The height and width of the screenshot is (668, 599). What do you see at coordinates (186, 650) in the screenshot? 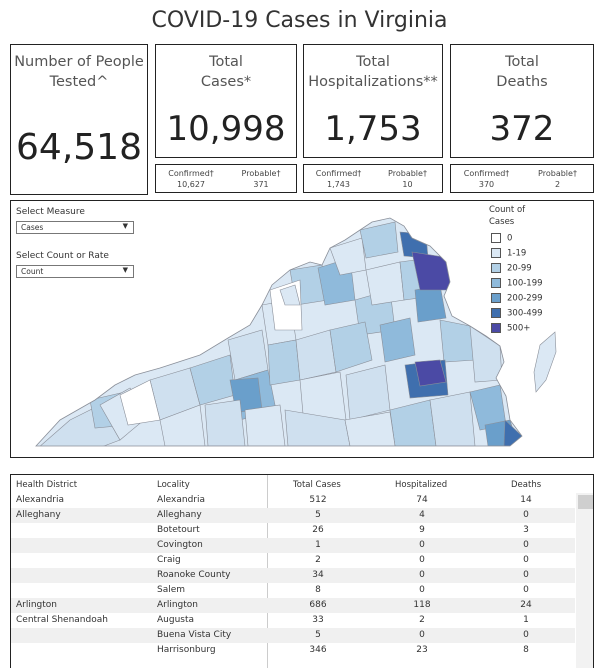
I see `cell-locality: Harrisonburg` at bounding box center [186, 650].